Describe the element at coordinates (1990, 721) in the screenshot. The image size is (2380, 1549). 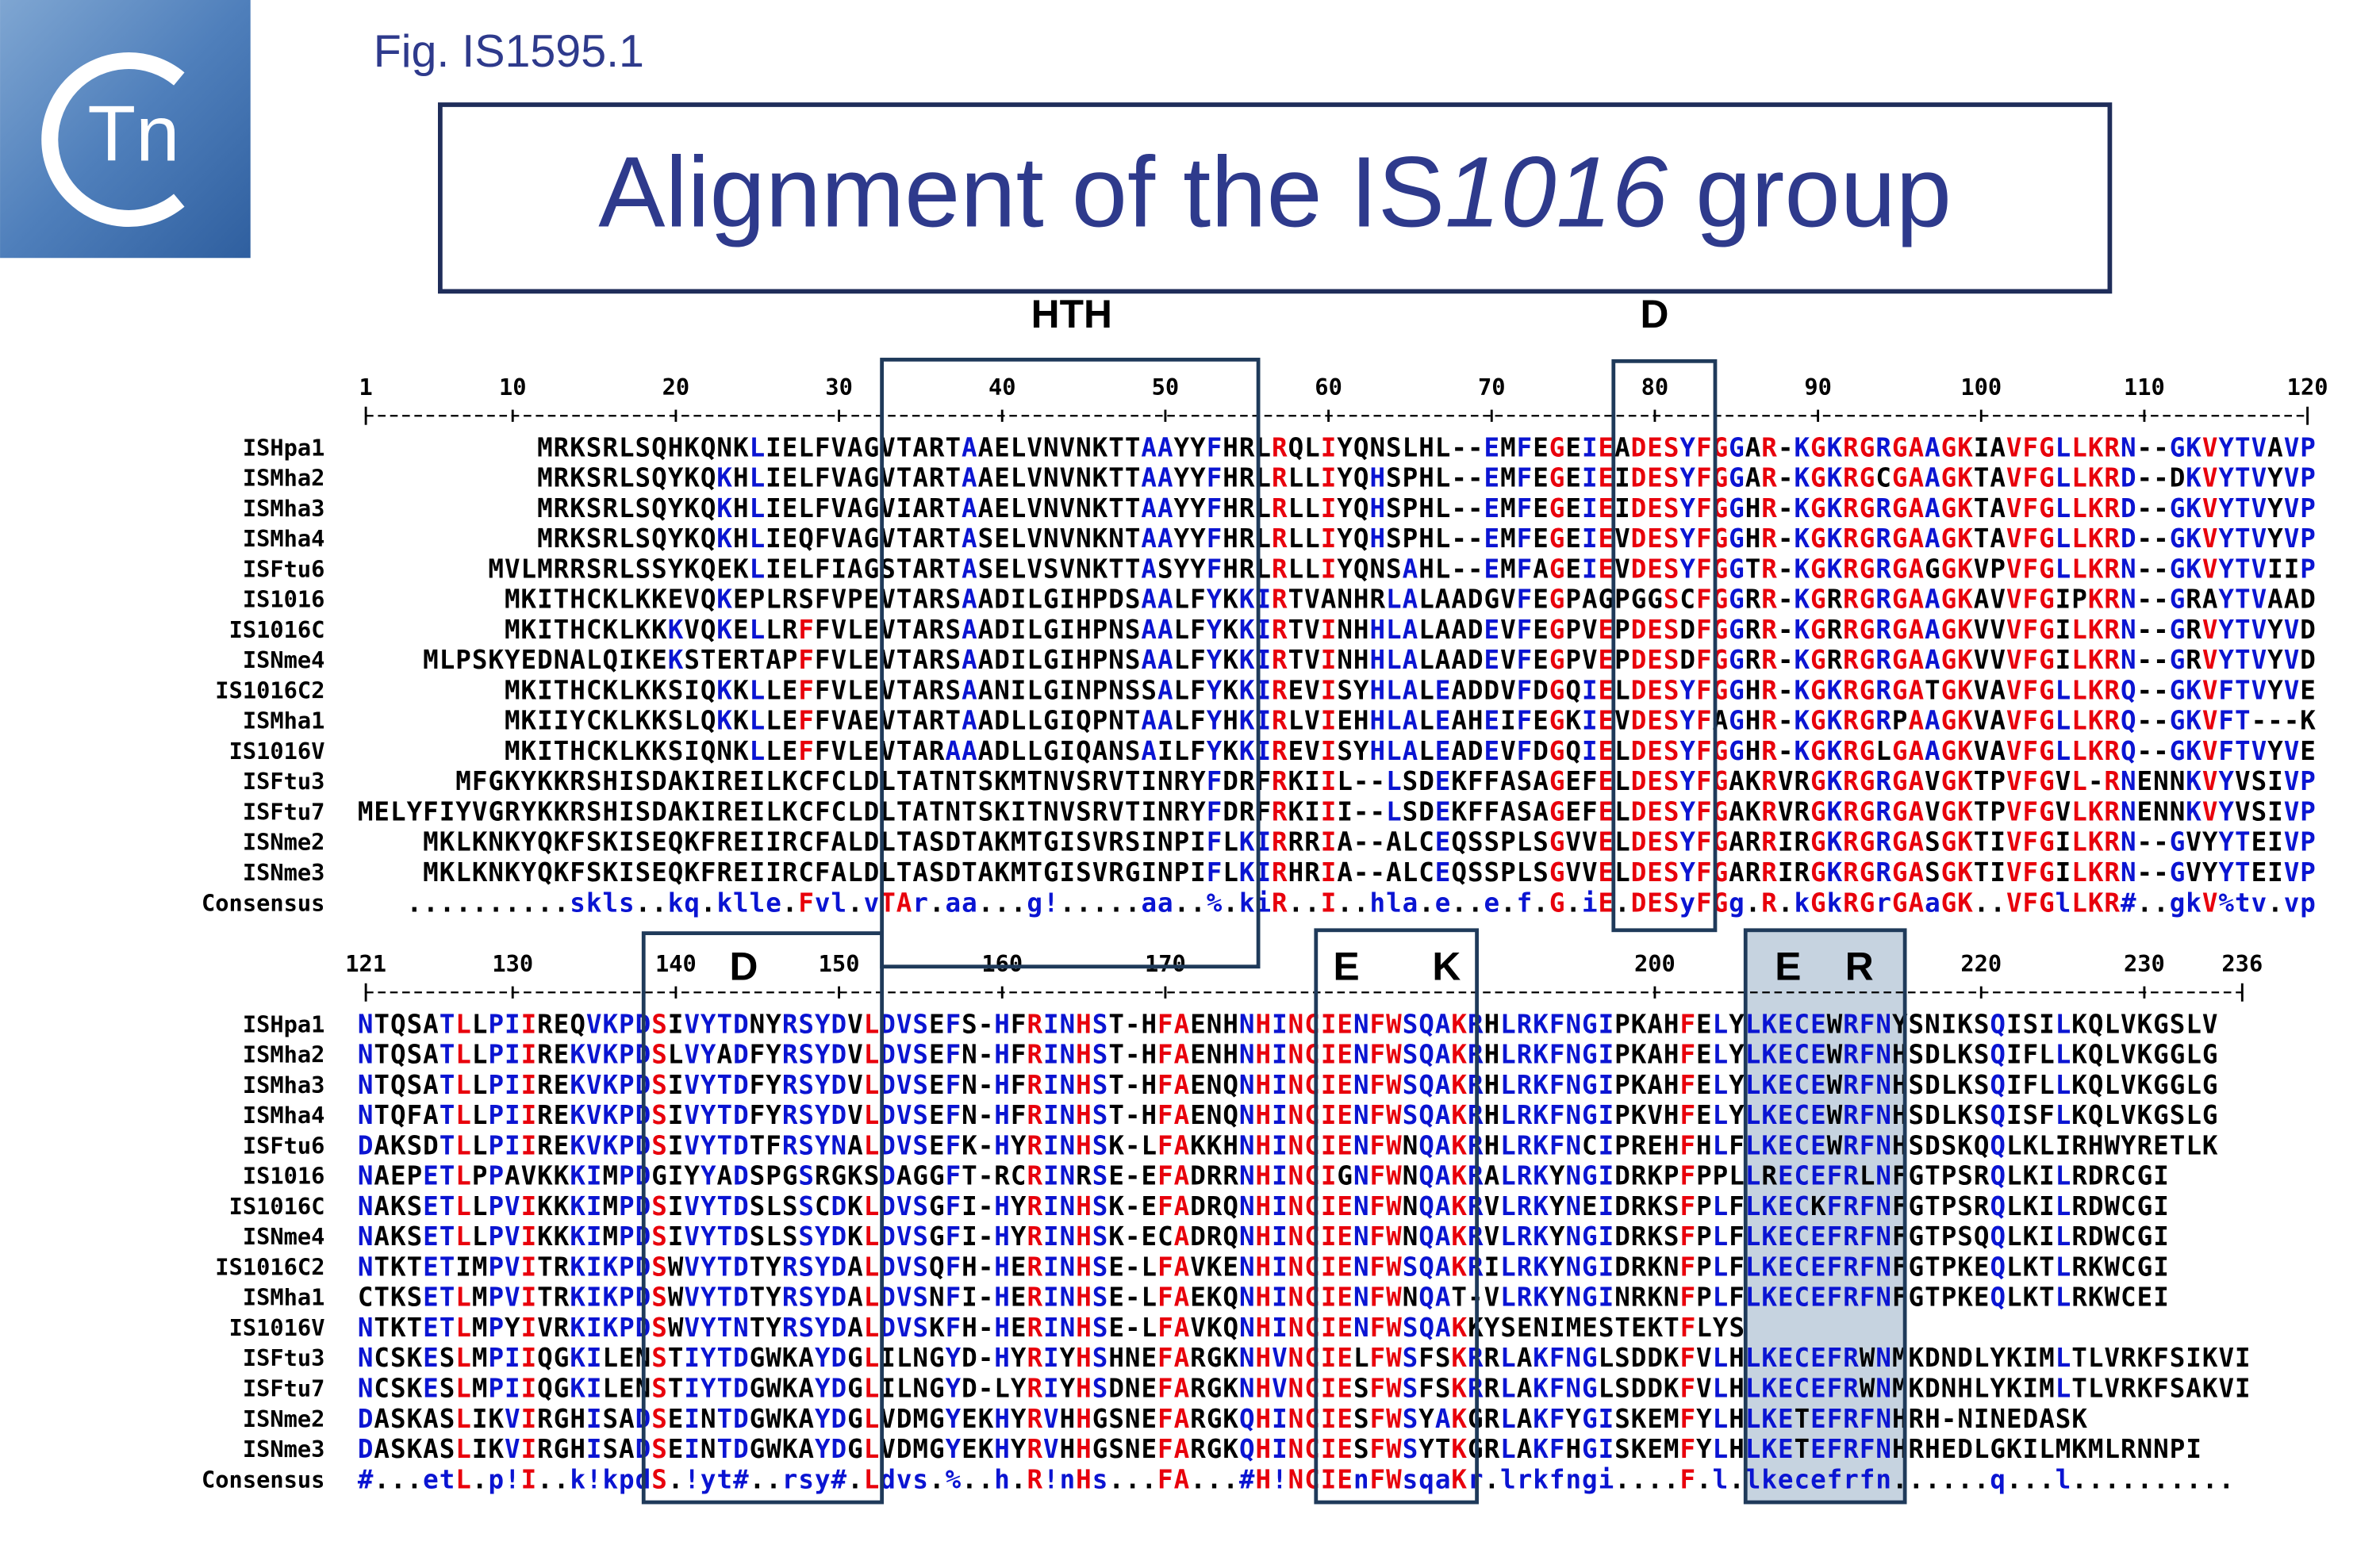
I see `residue-run: VA` at that location.